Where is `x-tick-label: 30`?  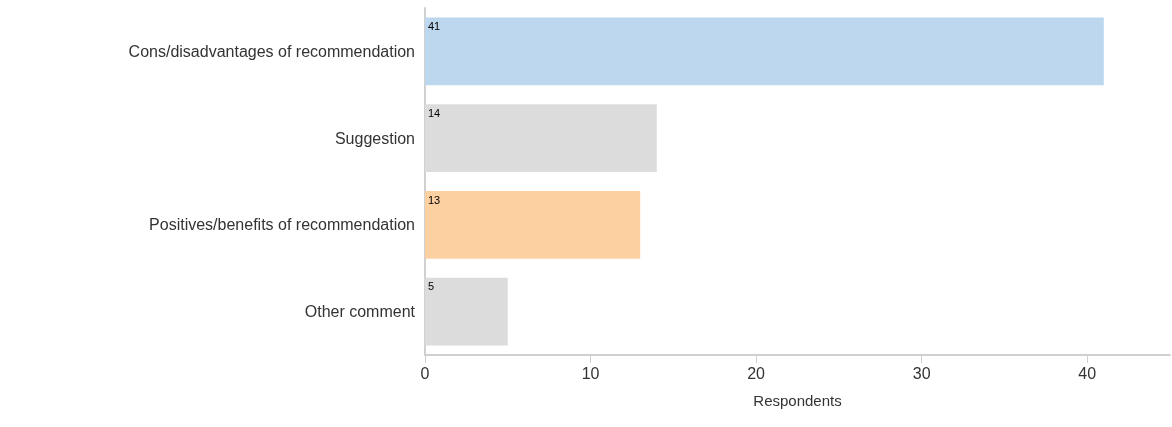
x-tick-label: 30 is located at coordinates (921, 373).